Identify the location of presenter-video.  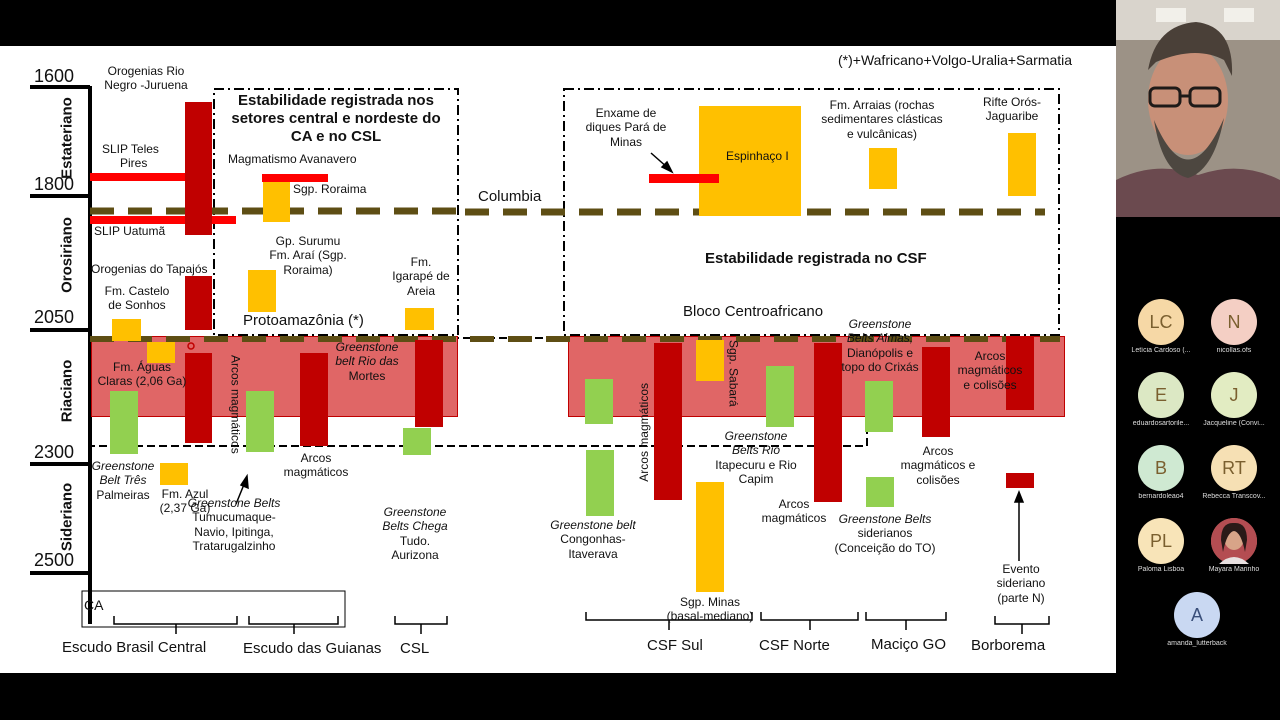
(1198, 108).